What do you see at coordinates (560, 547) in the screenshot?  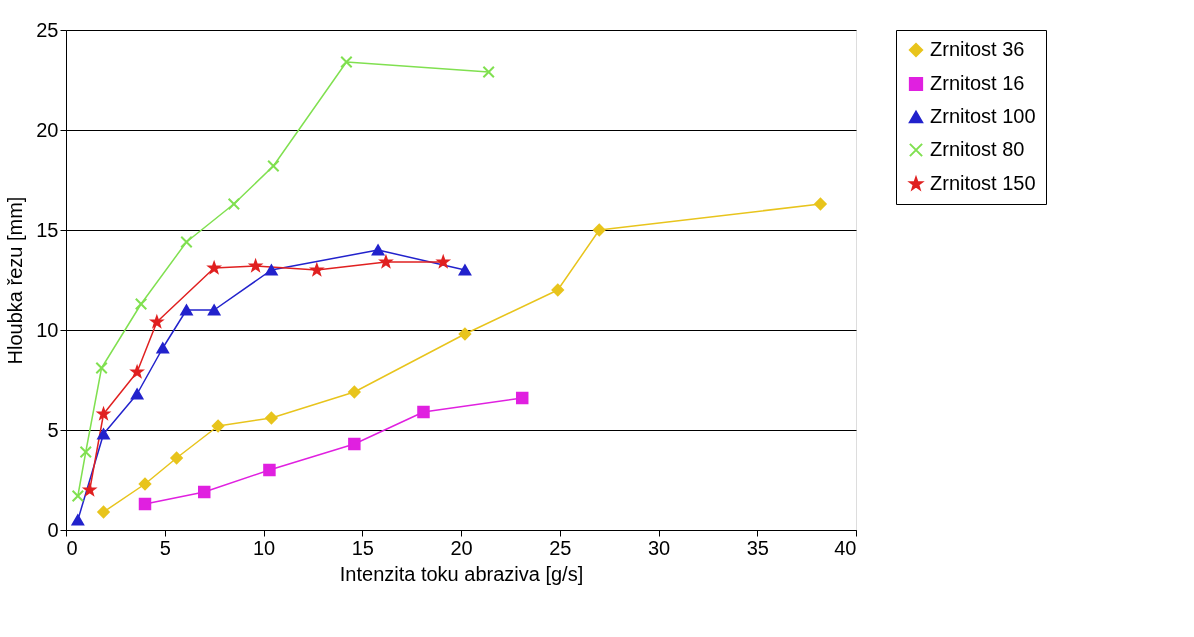 I see `x-tick-label: 25` at bounding box center [560, 547].